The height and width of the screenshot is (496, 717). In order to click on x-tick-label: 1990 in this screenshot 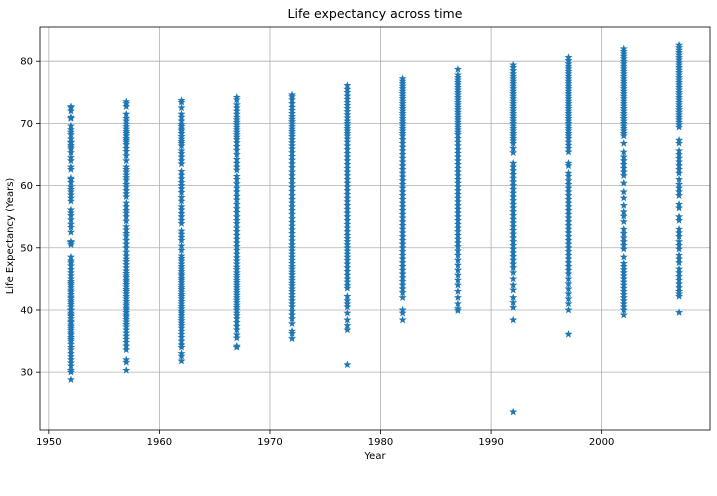, I will do `click(490, 442)`.